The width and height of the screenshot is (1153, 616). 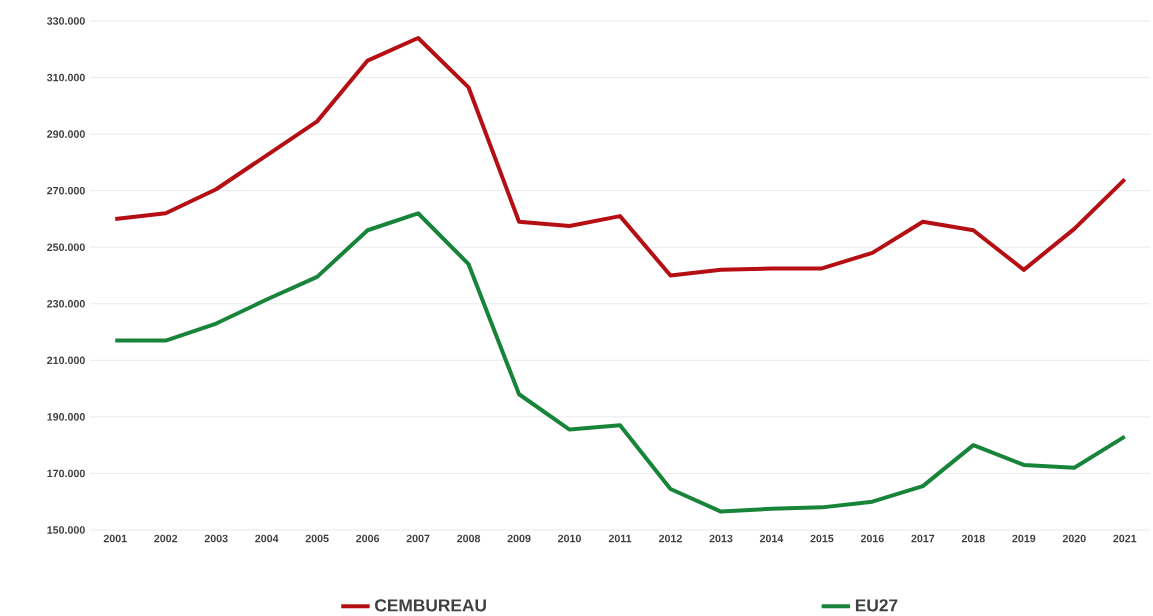 I want to click on x-tick-label: 2016, so click(x=872, y=538).